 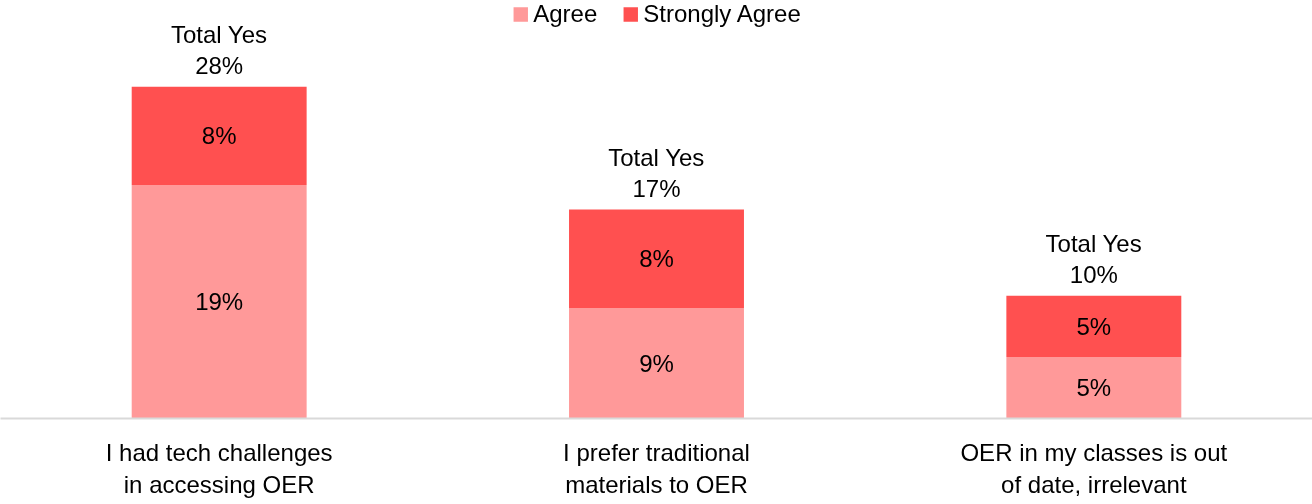 I want to click on total-label: Total Yes 10%, so click(x=1093, y=258).